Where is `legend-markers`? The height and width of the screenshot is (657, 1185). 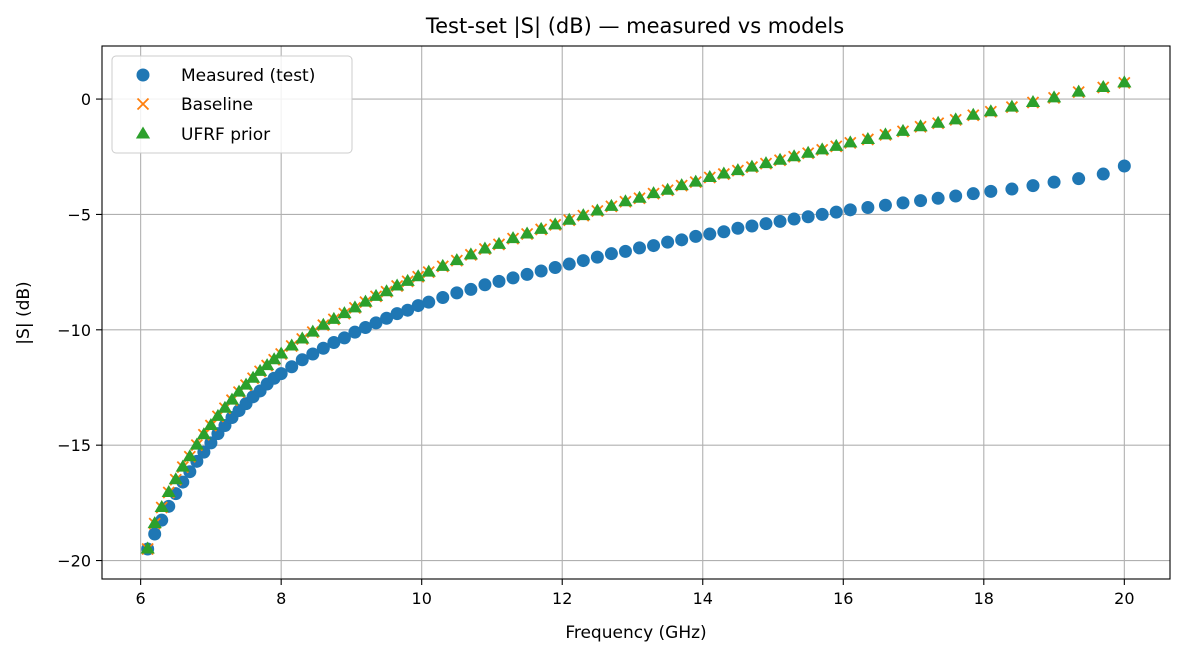
legend-markers is located at coordinates (143, 103).